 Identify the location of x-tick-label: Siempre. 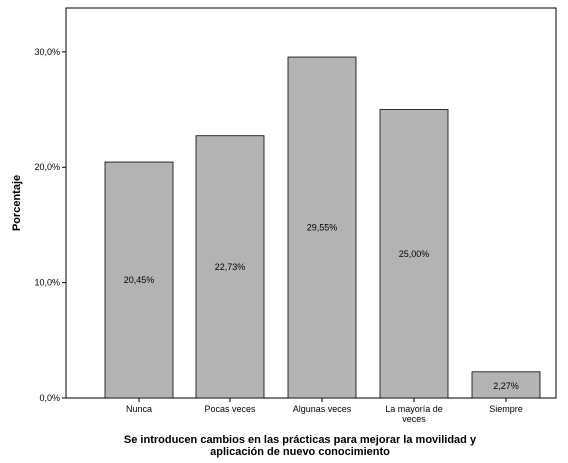
(506, 409).